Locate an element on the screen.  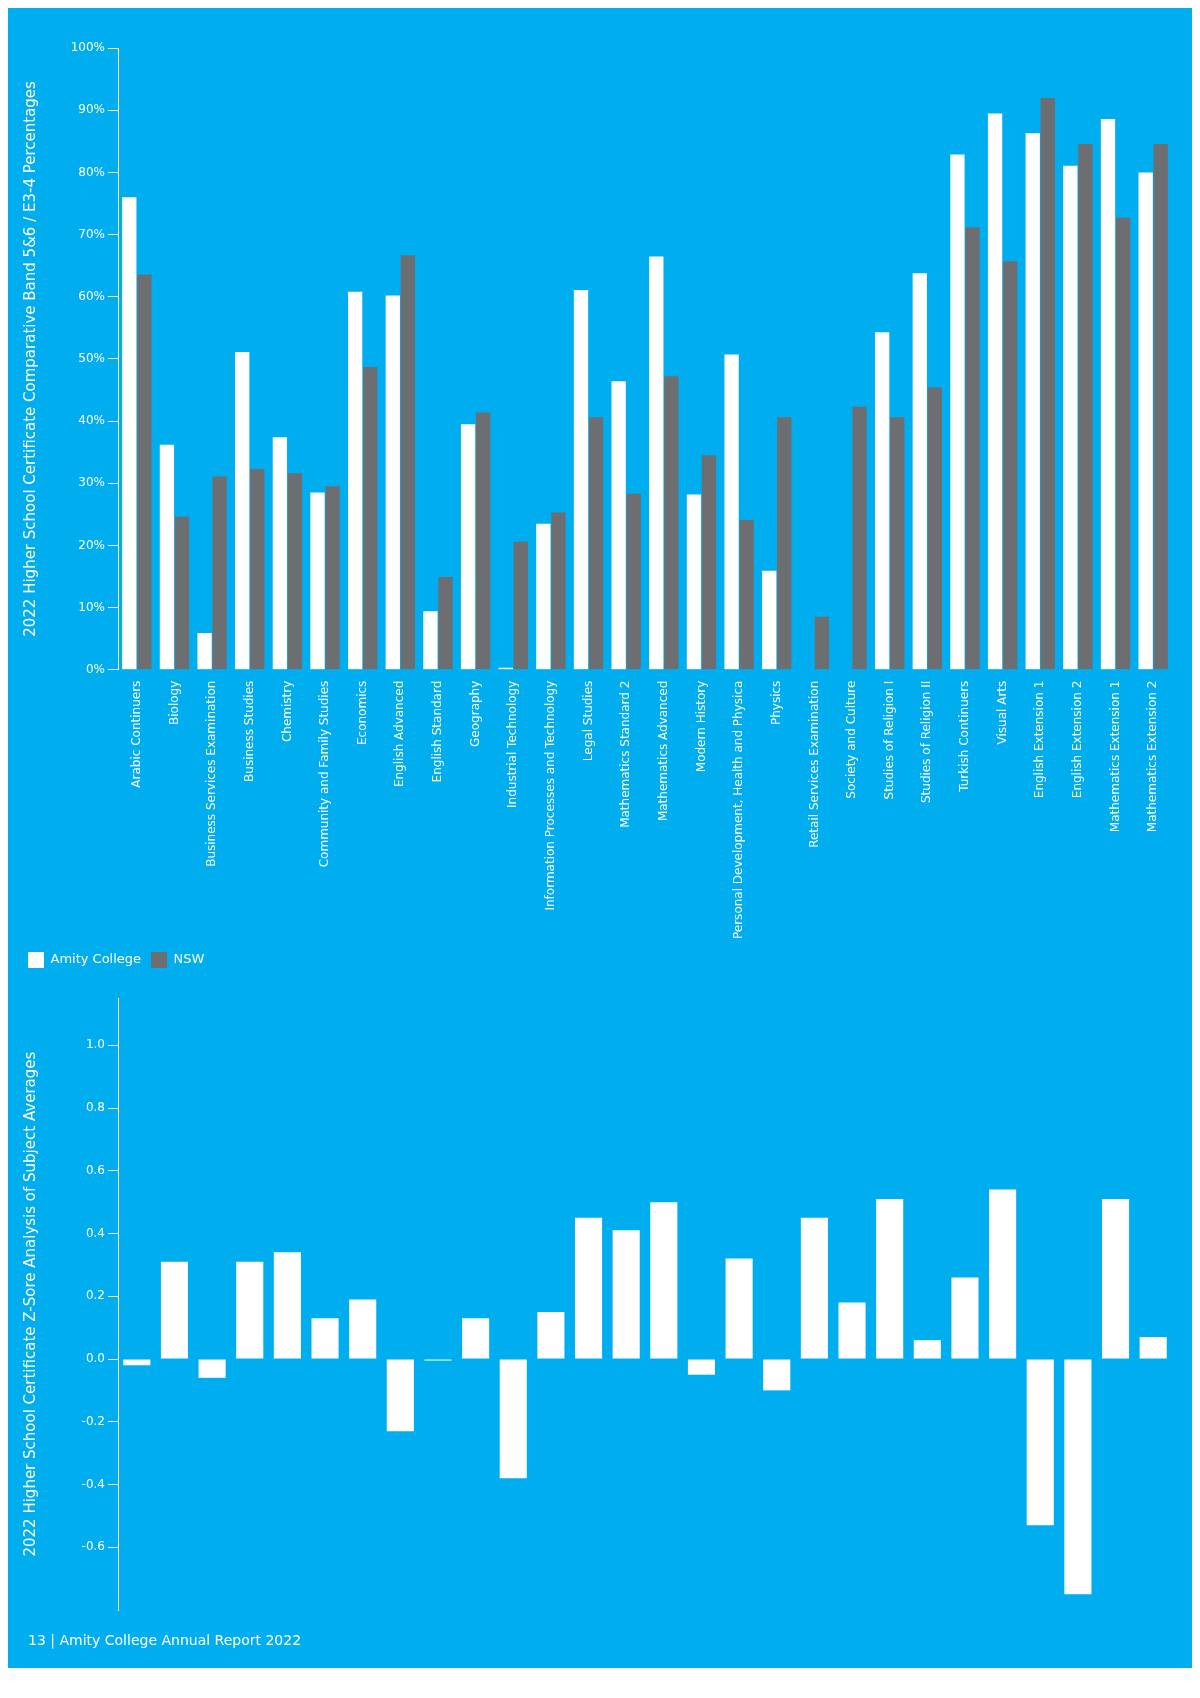
x-tick-label: Industrial Technology is located at coordinates (512, 744).